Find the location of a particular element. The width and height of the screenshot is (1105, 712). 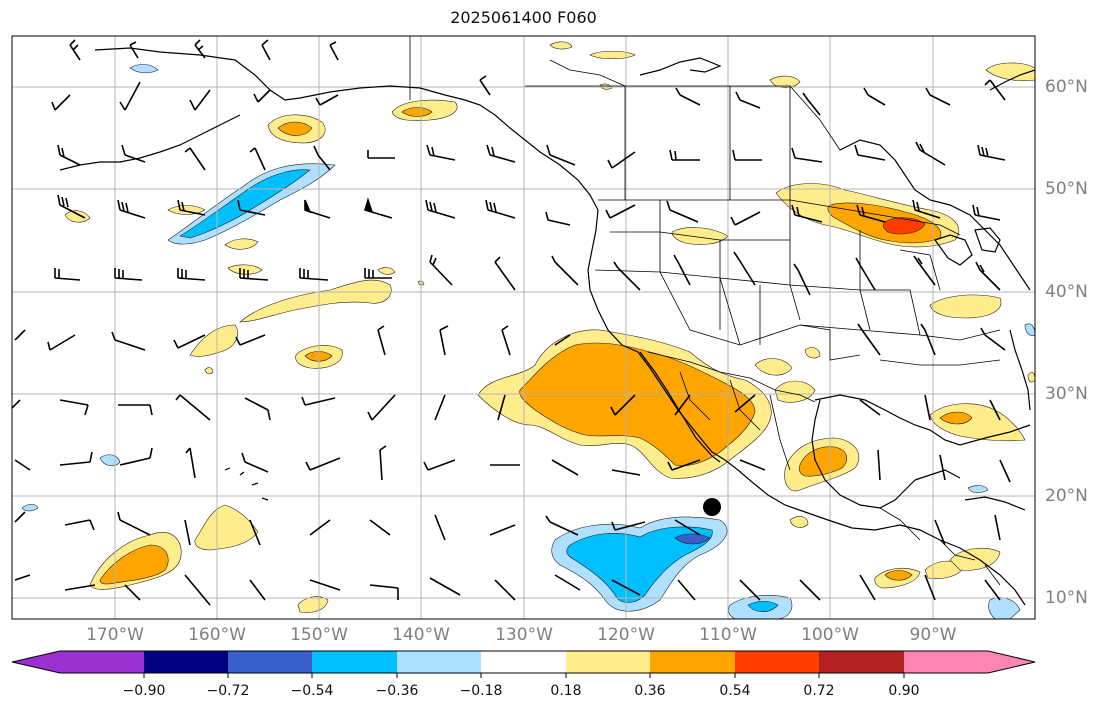

colorbar-label: −0.18 is located at coordinates (481, 691).